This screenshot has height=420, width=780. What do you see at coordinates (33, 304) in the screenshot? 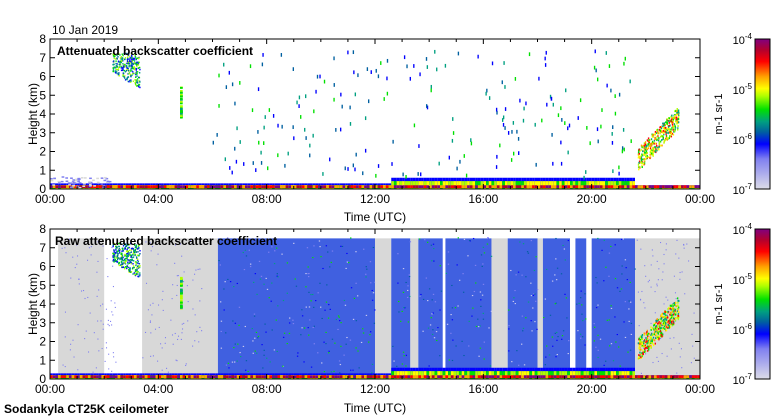
I see `y-axis-label: Height (km)` at bounding box center [33, 304].